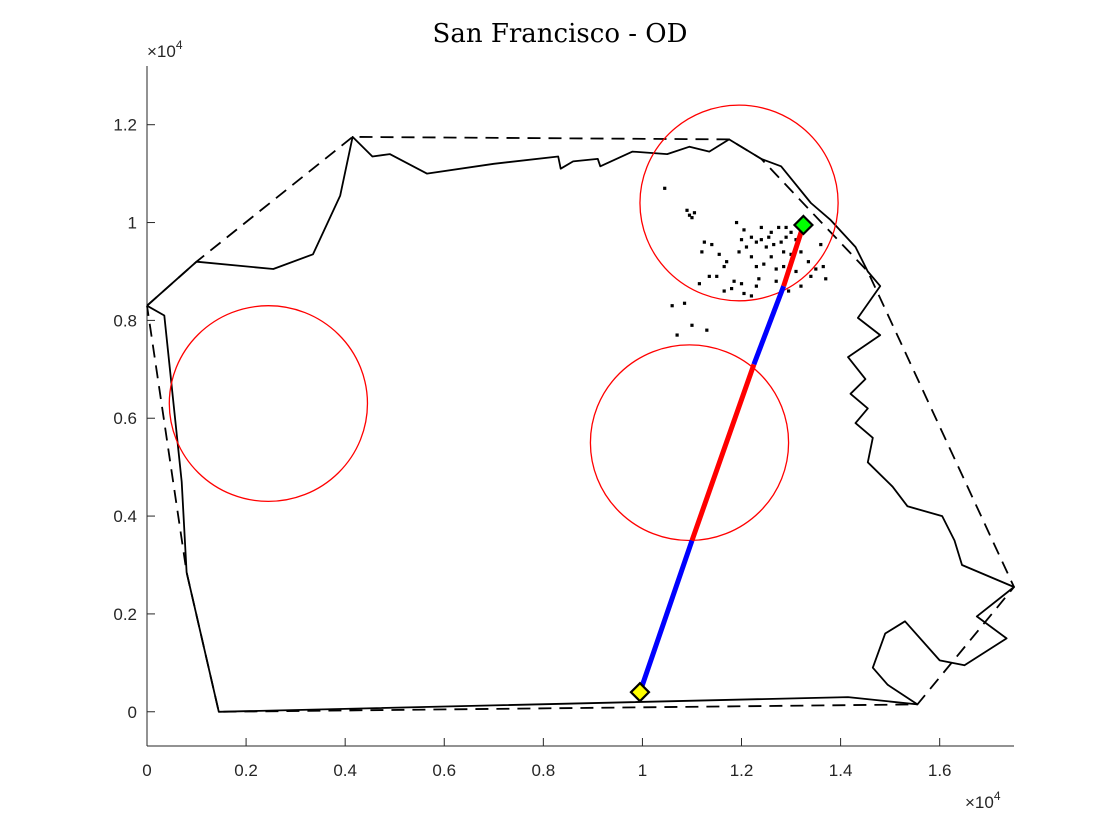  I want to click on chart-title: San Francisco - OD, so click(560, 34).